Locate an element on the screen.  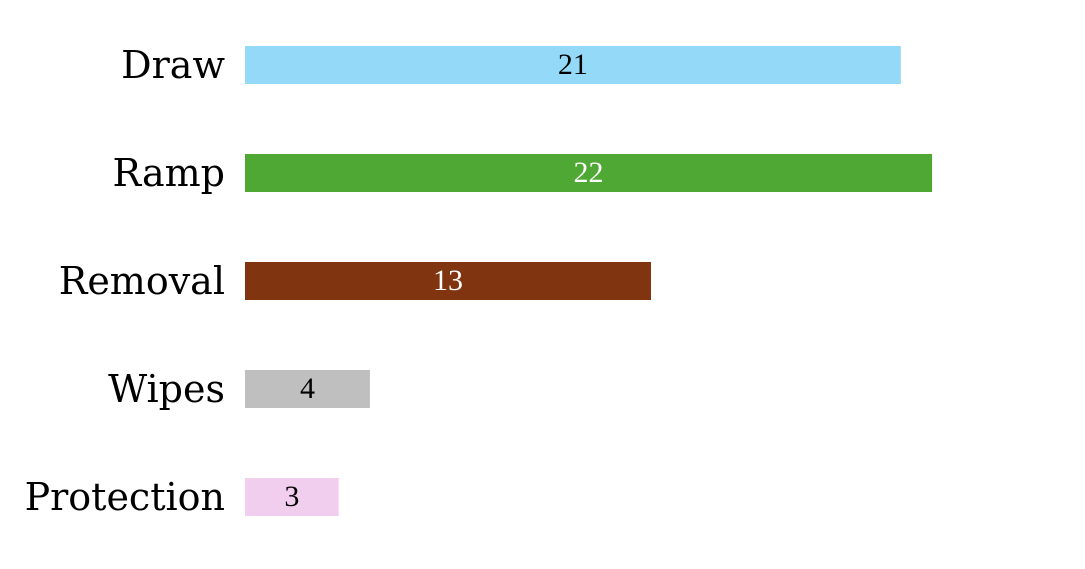
data-label: 13 is located at coordinates (448, 280).